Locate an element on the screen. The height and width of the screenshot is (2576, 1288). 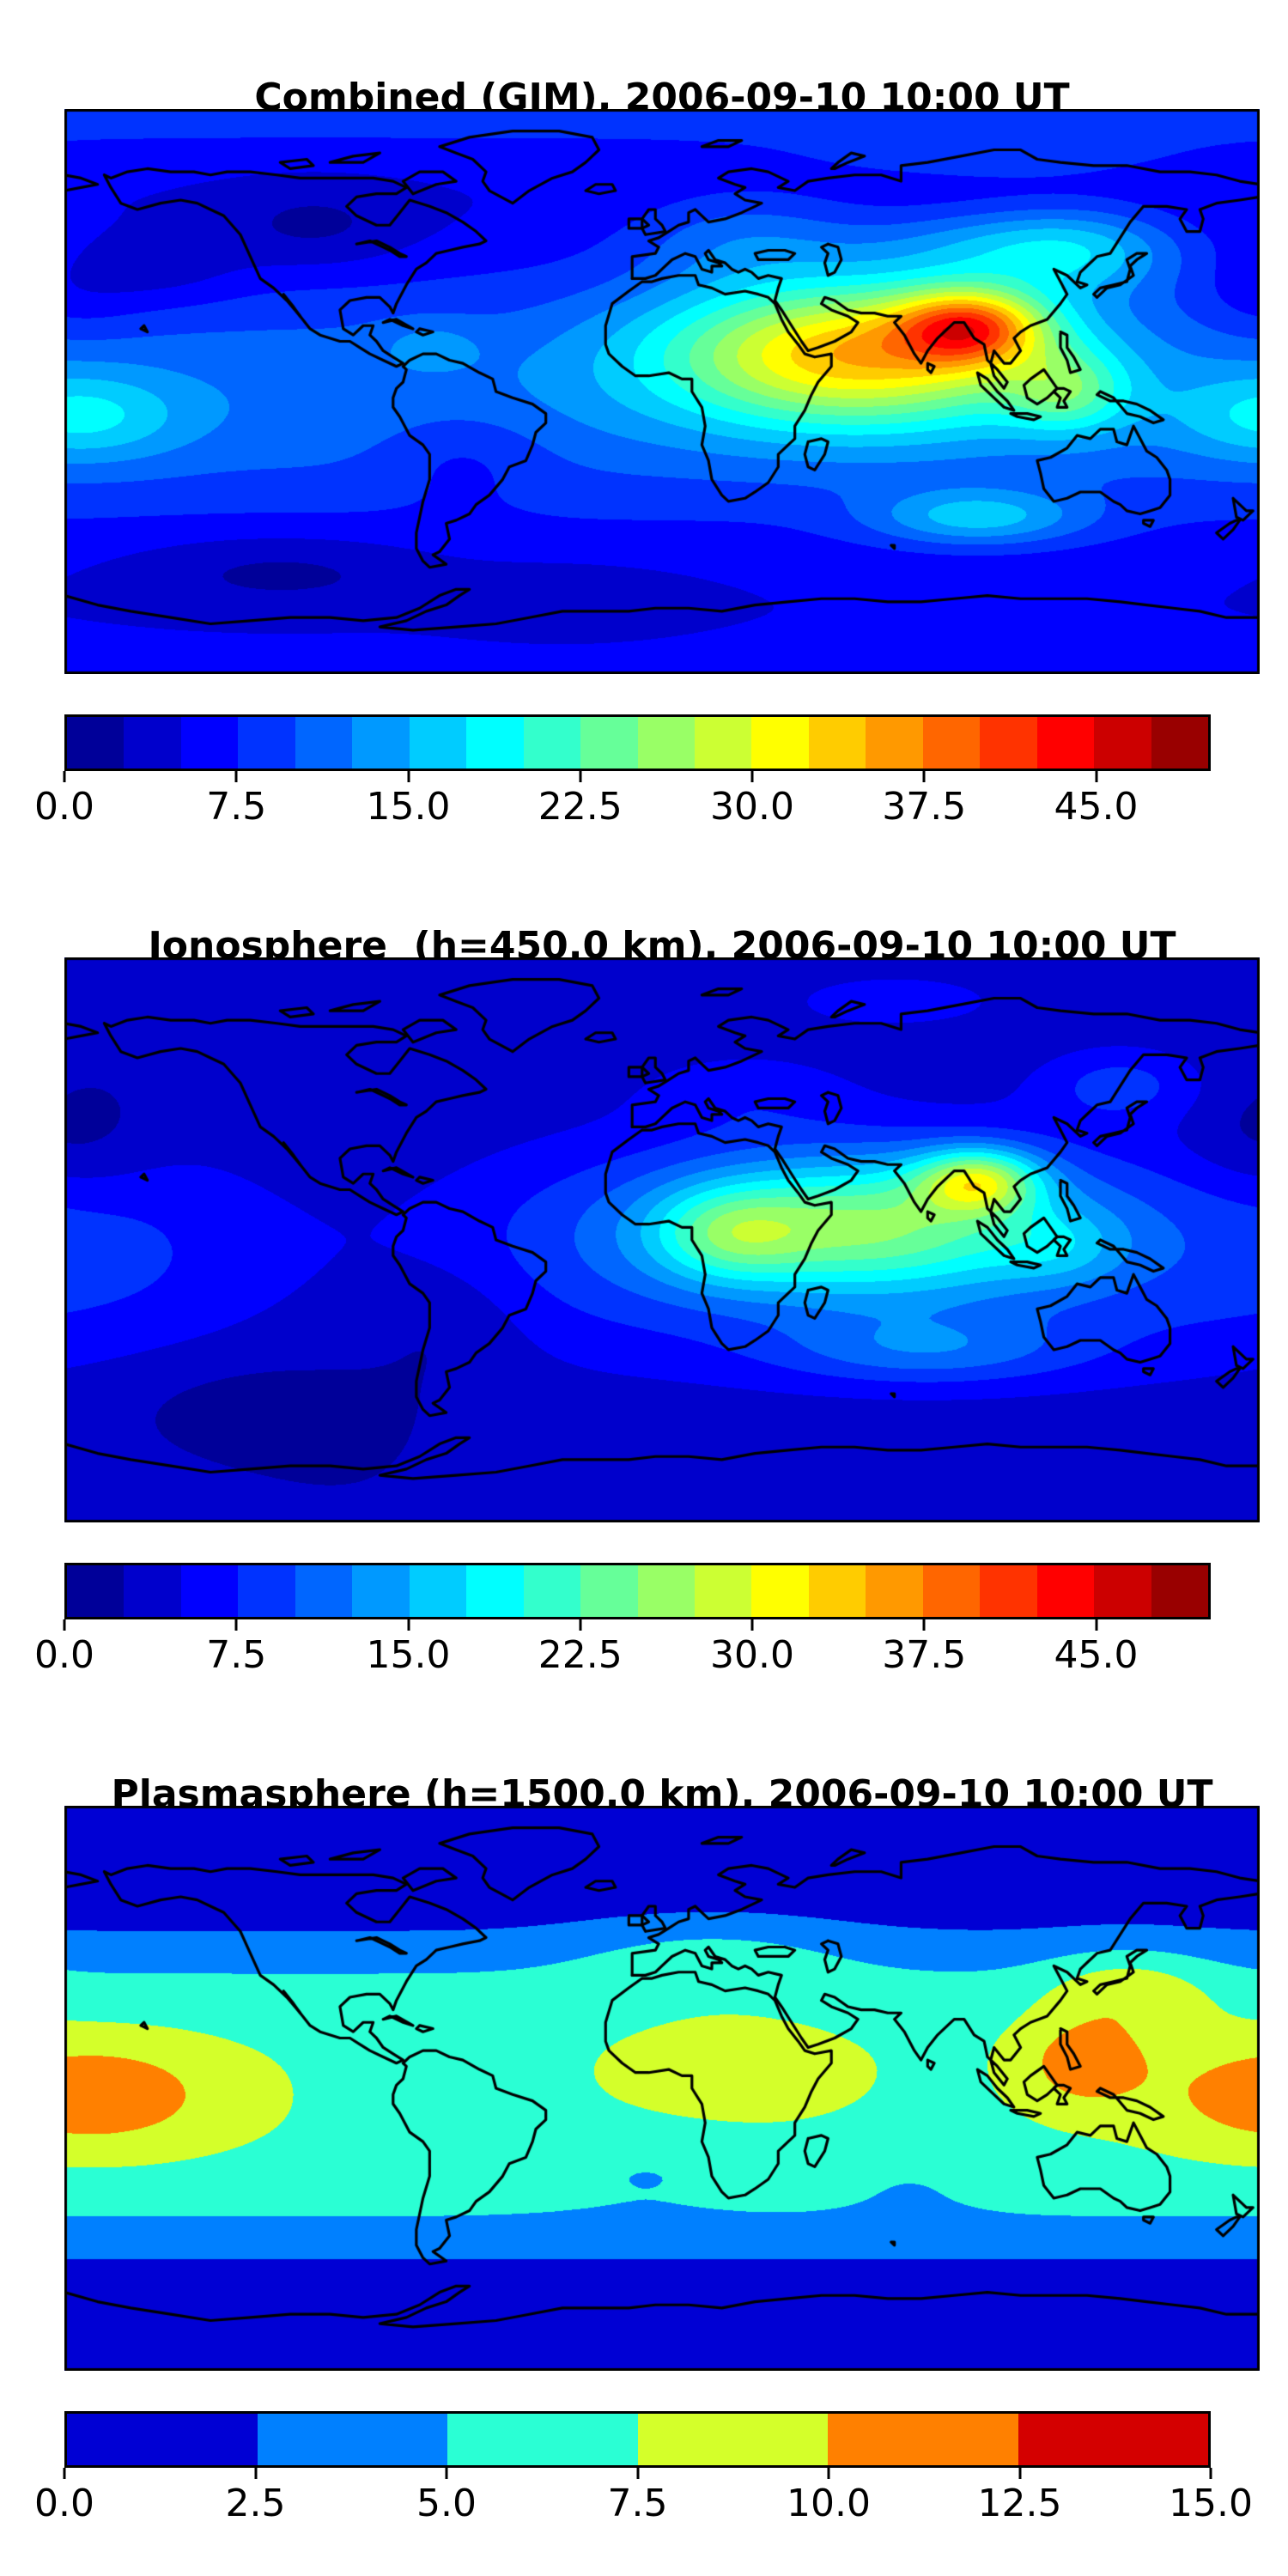
plasmasphere-colorbar-labels: 0.0 2.5 5.0 7.5 10.0 12.5 15.0 is located at coordinates (643, 2504).